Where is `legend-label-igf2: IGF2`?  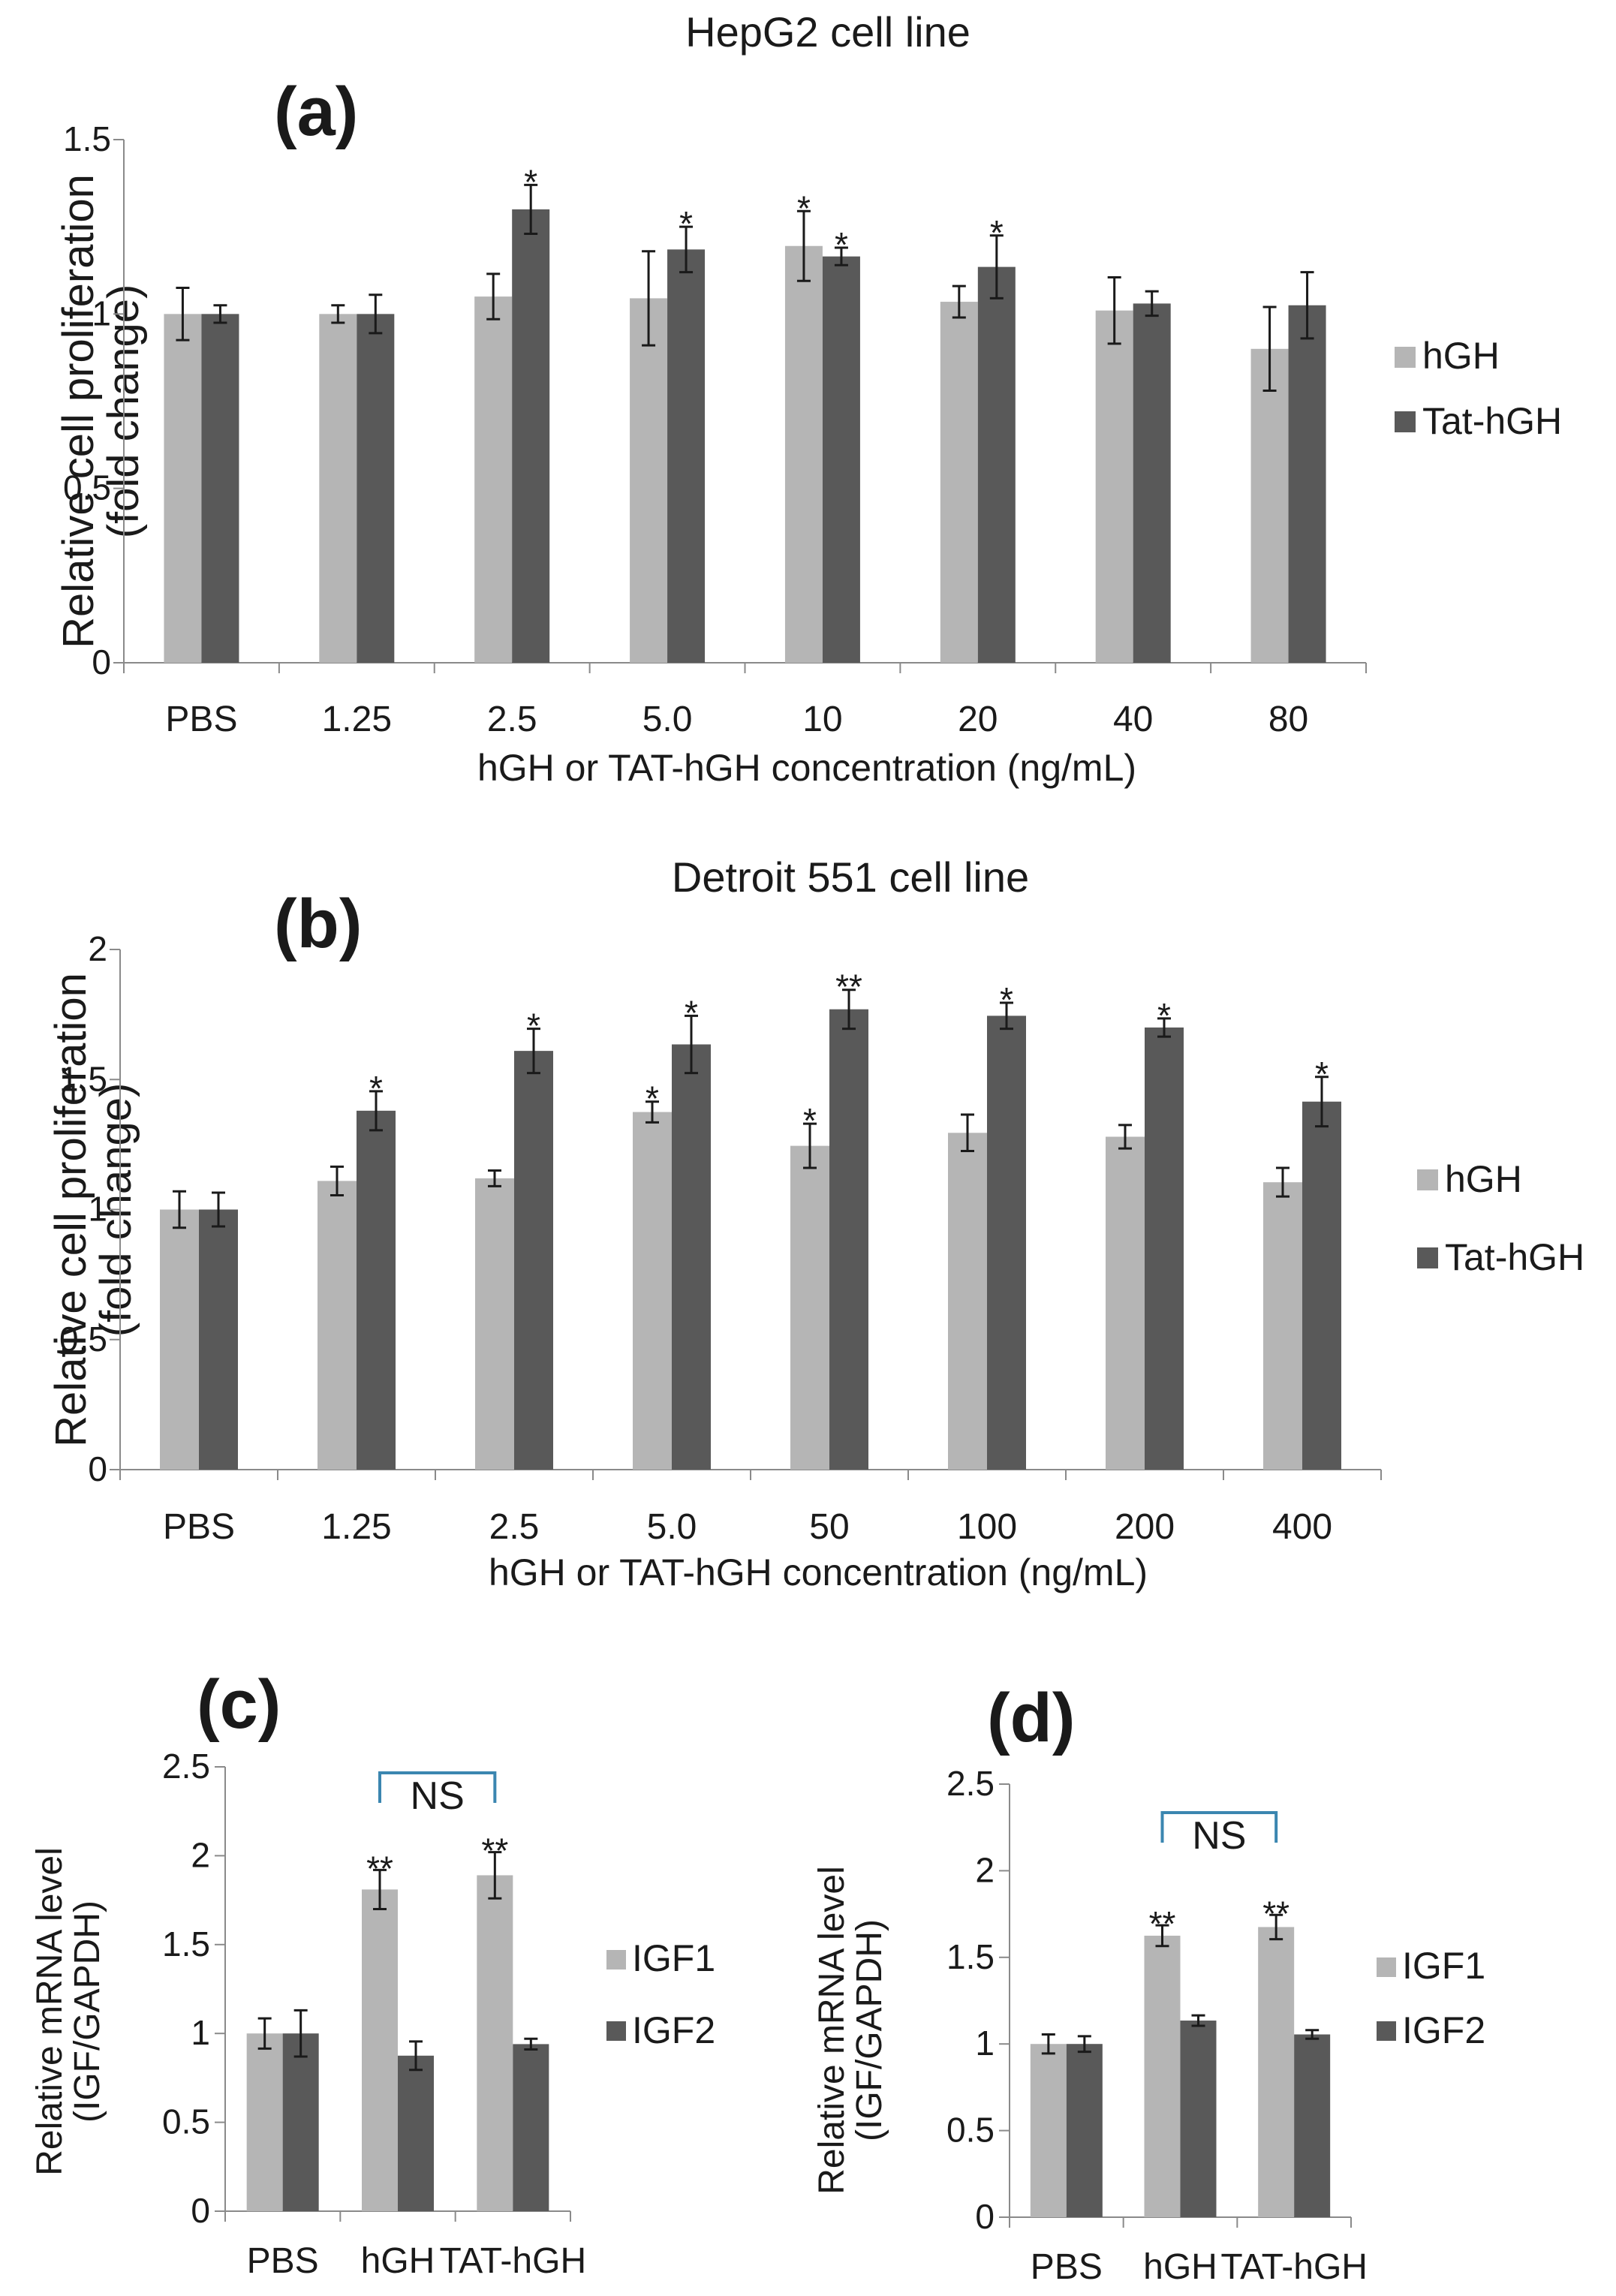 legend-label-igf2: IGF2 is located at coordinates (1443, 2030).